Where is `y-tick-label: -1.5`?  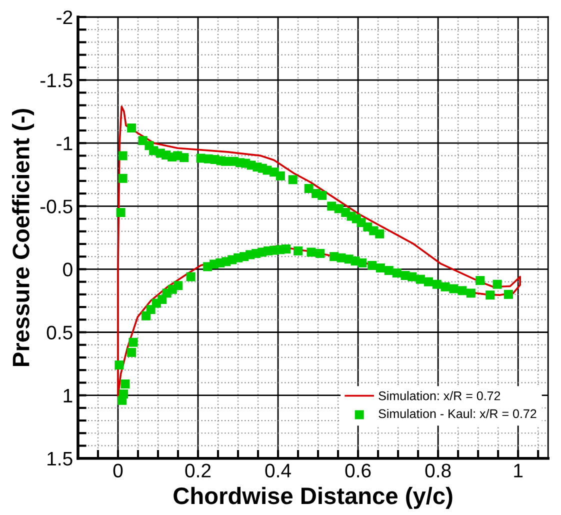
y-tick-label: -1.5 is located at coordinates (56, 81).